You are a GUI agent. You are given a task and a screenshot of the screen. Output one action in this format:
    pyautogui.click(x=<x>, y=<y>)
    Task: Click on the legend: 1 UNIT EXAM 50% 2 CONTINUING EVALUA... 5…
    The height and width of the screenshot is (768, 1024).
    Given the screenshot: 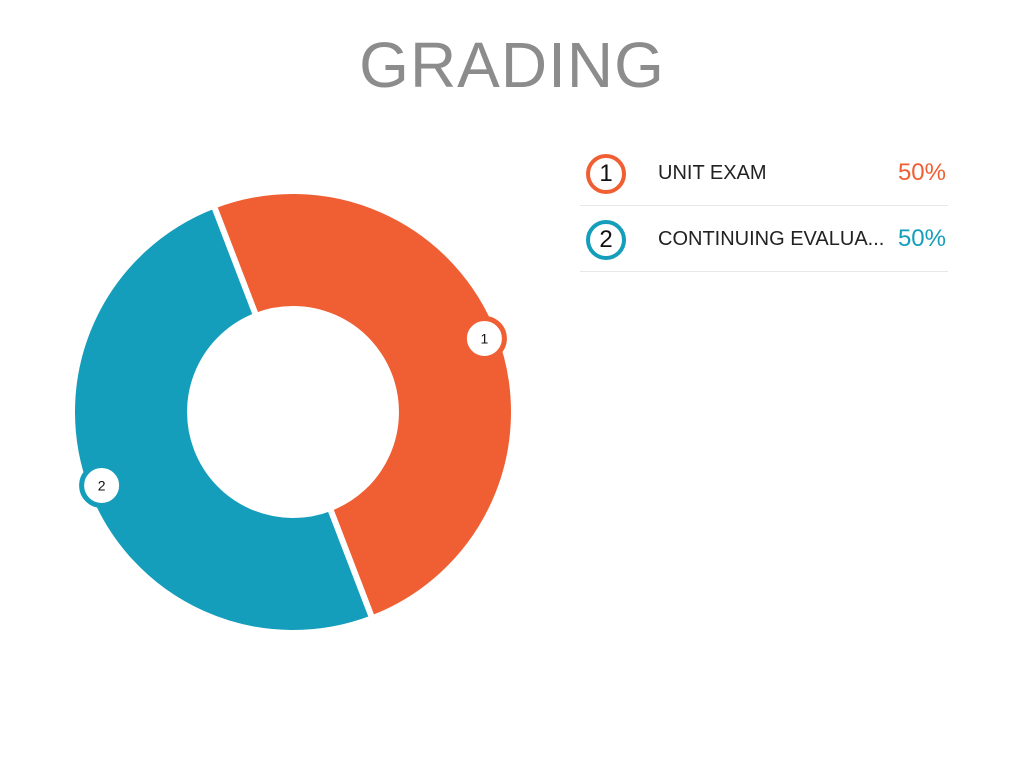 What is the action you would take?
    pyautogui.click(x=764, y=206)
    